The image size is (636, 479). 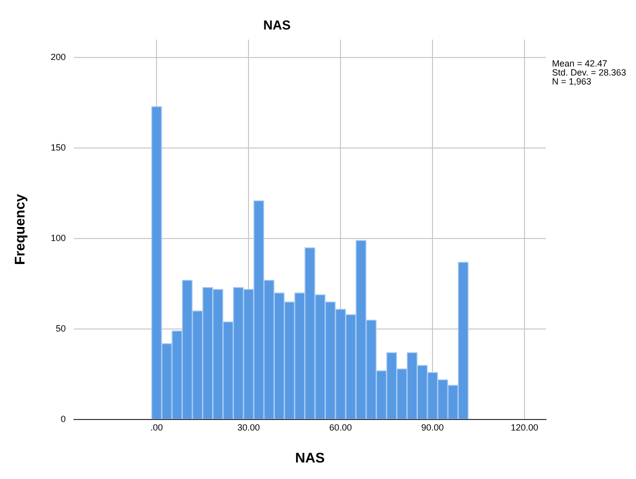 I want to click on y-tick-label: 150, so click(x=58, y=147).